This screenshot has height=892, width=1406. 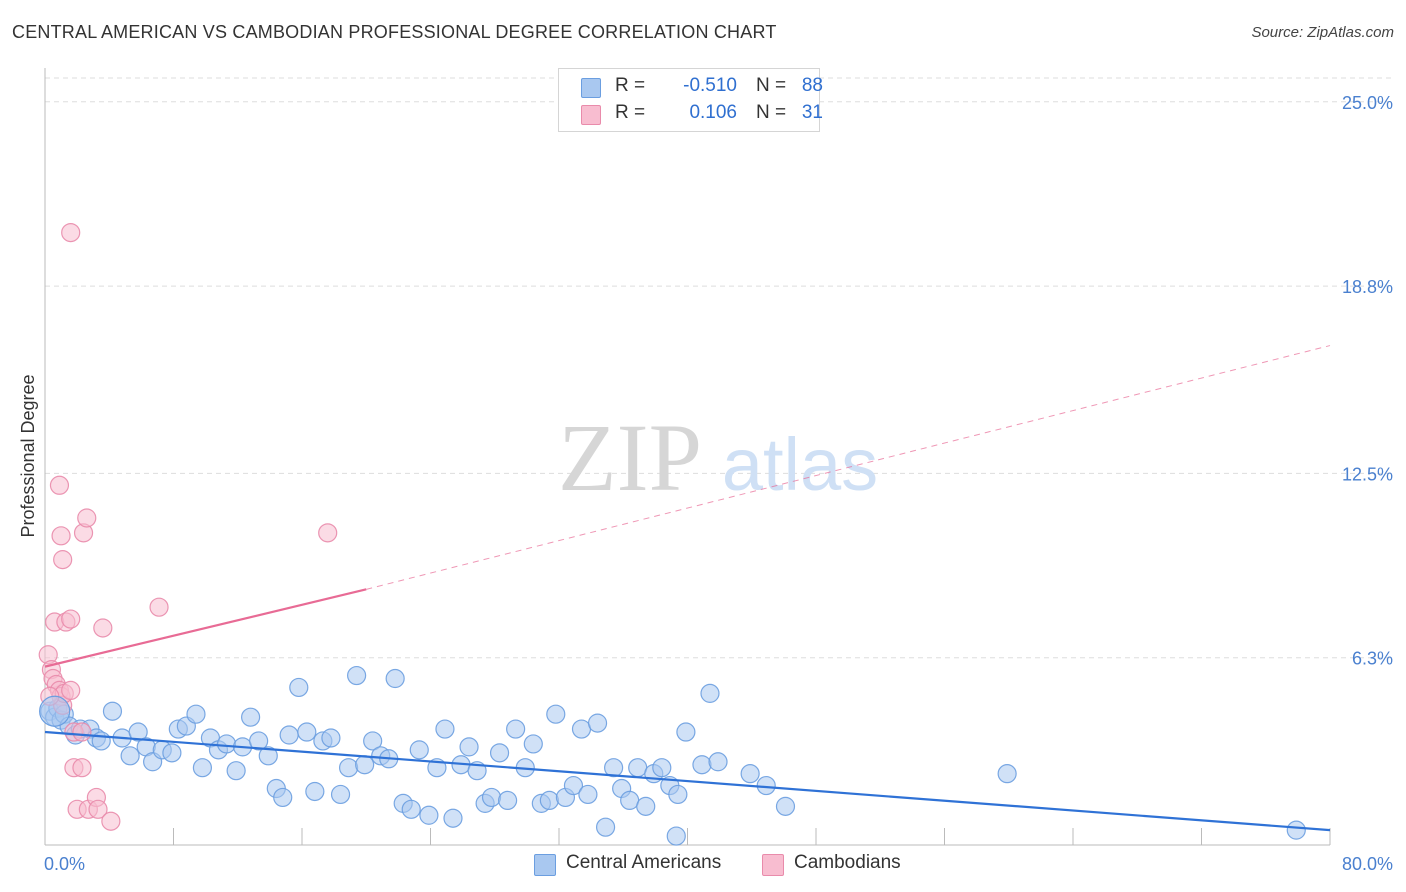 I want to click on legend-swatch-blue, so click(x=545, y=865).